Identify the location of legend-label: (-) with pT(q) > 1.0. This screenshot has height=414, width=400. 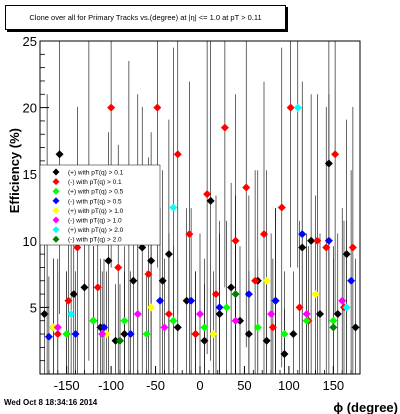
(95, 221).